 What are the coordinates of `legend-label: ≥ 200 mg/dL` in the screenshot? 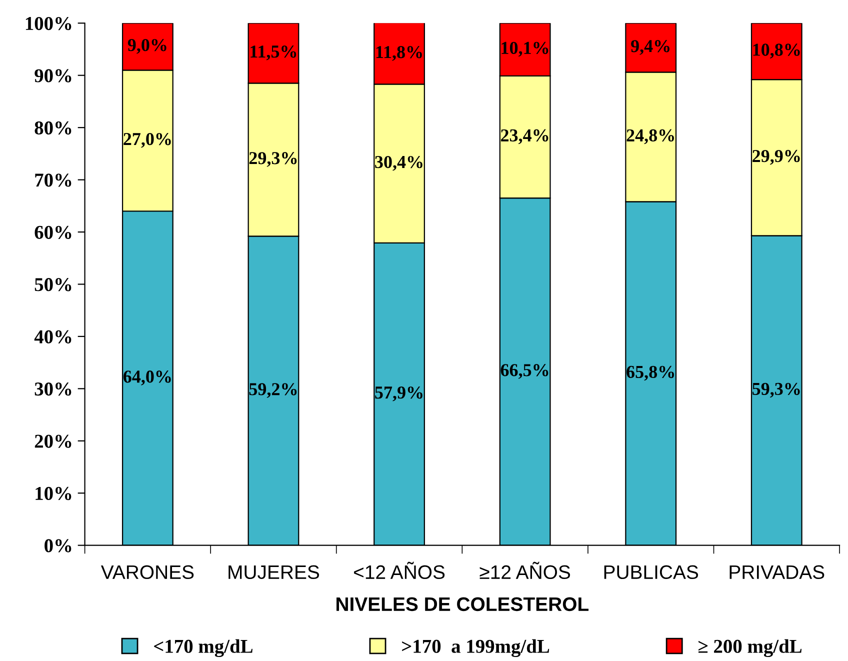 It's located at (750, 648).